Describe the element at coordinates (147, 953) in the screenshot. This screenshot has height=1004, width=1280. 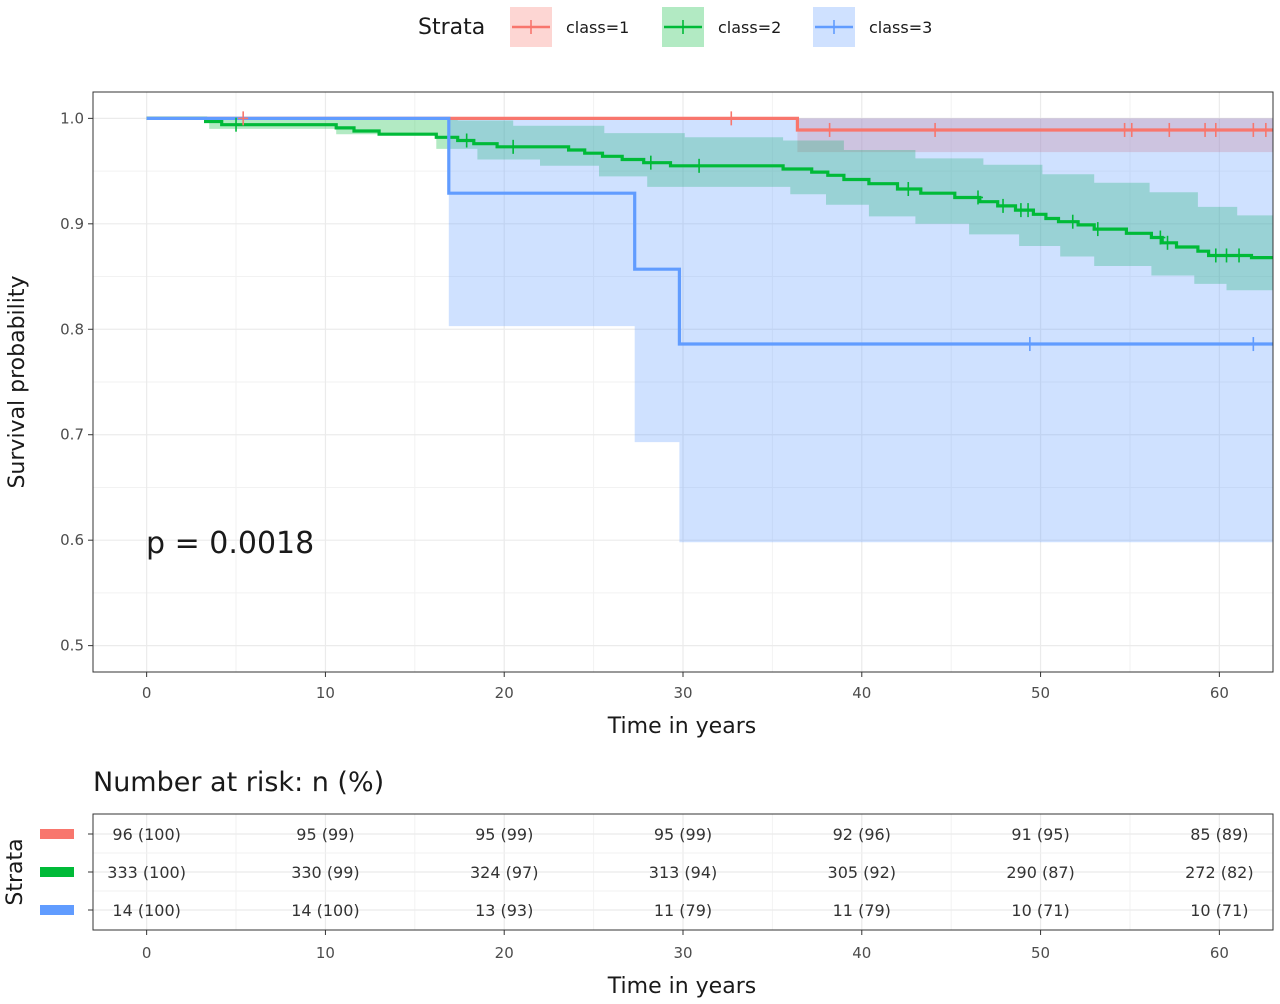
I see `risk-x-tick-label: 0` at that location.